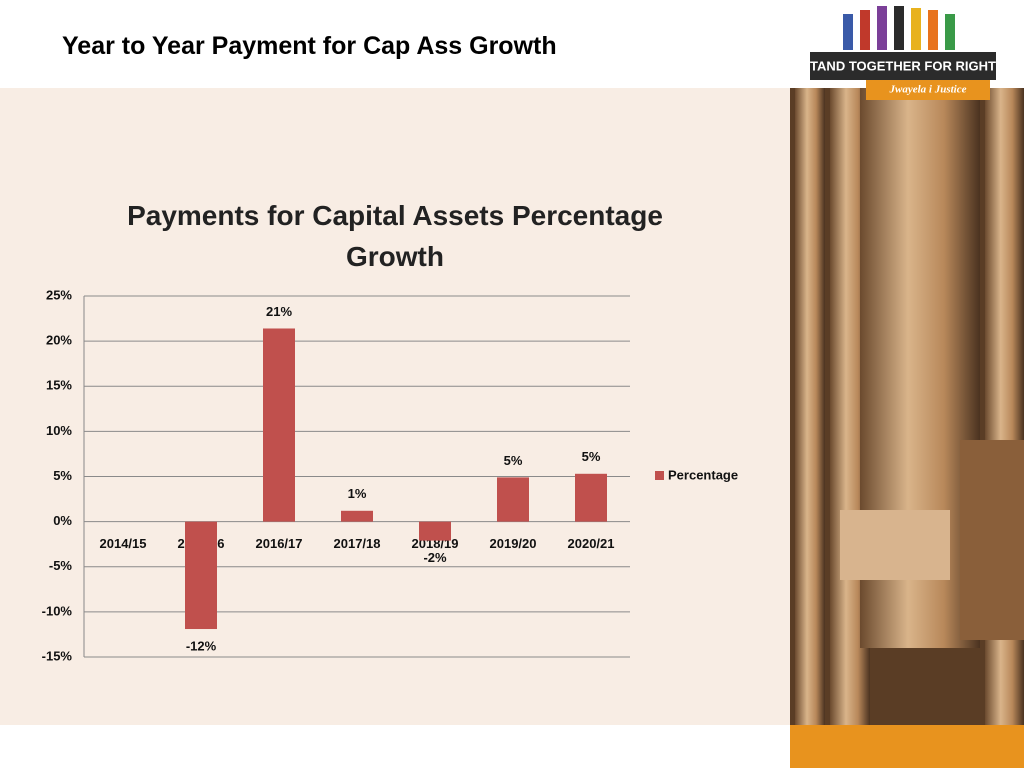 The height and width of the screenshot is (768, 1024). What do you see at coordinates (659, 475) in the screenshot?
I see `legend-swatch` at bounding box center [659, 475].